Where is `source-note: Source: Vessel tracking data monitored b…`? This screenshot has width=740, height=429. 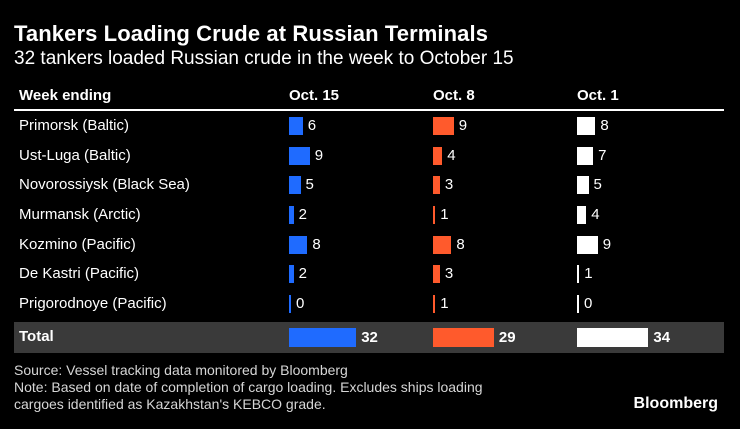 source-note: Source: Vessel tracking data monitored b… is located at coordinates (248, 387).